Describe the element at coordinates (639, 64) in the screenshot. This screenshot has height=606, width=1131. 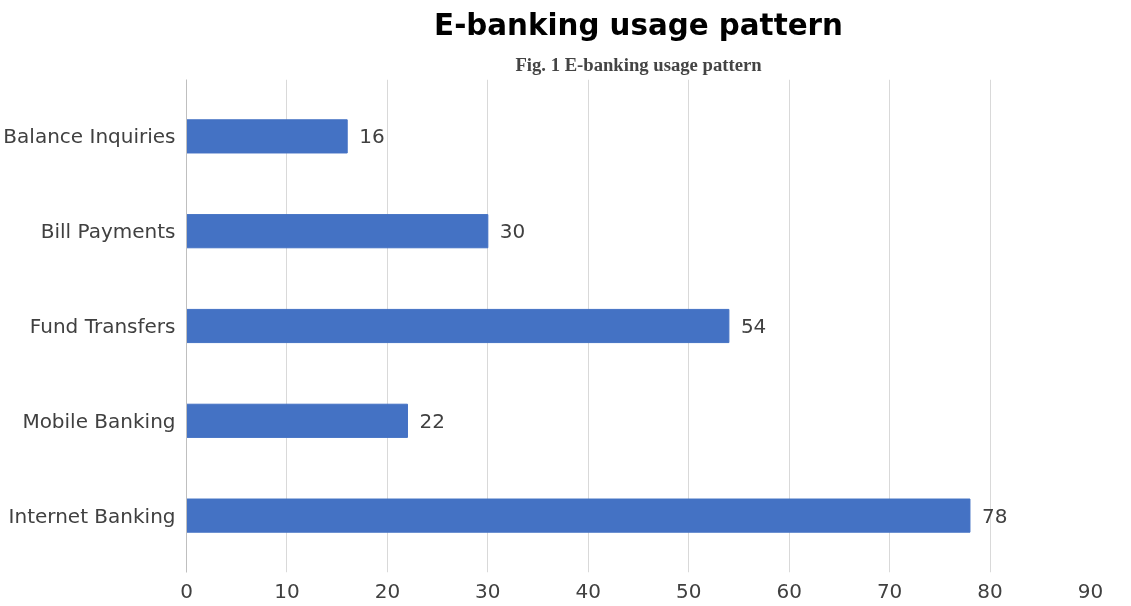
I see `caption: Fig. 1 E-banking usage pattern` at that location.